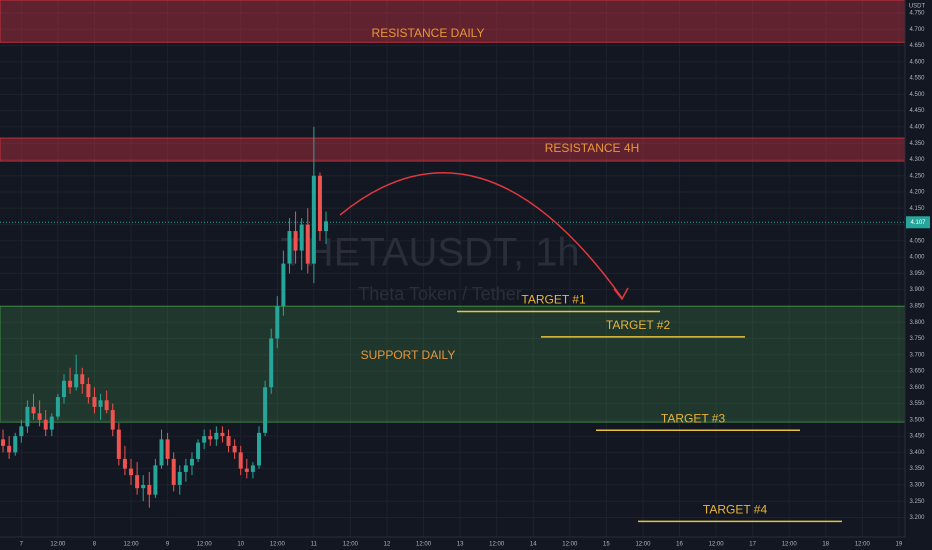  Describe the element at coordinates (917, 404) in the screenshot. I see `y-tick-label: 3.550` at that location.